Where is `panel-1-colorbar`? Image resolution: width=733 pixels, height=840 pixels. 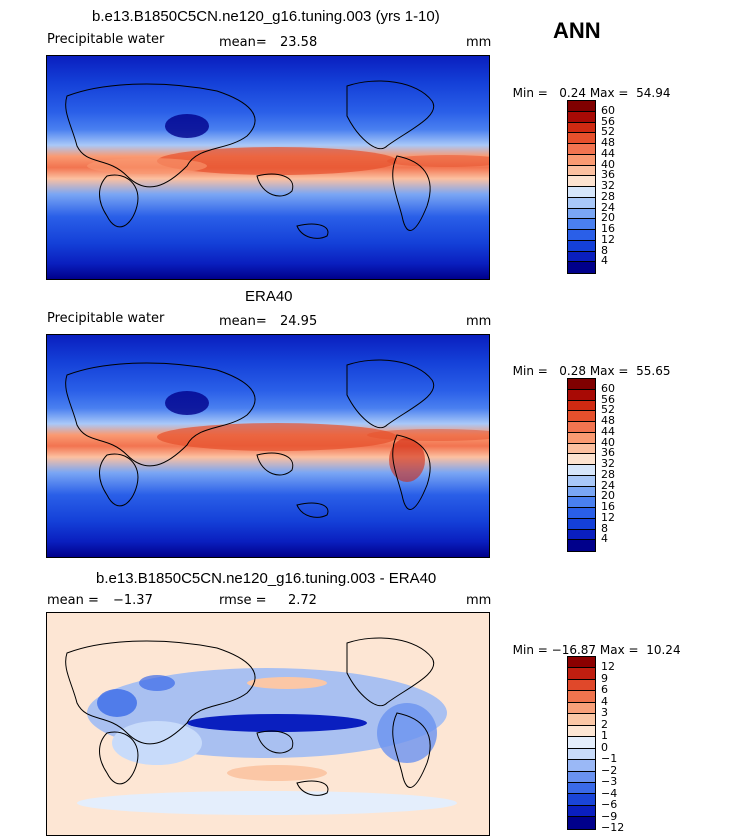
panel-1-colorbar is located at coordinates (581, 187).